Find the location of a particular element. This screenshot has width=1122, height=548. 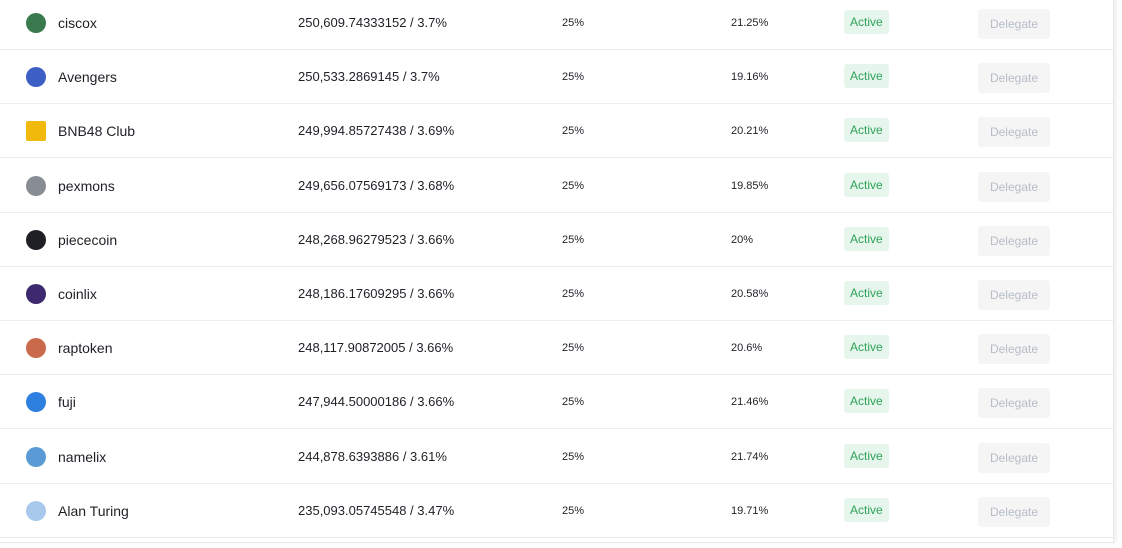

apr: 21.46% is located at coordinates (750, 402).